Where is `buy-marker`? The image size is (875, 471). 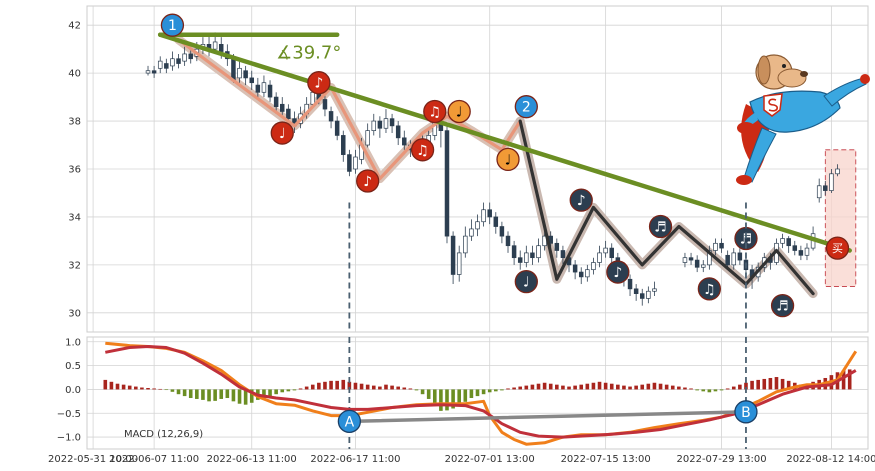 buy-marker is located at coordinates (837, 248).